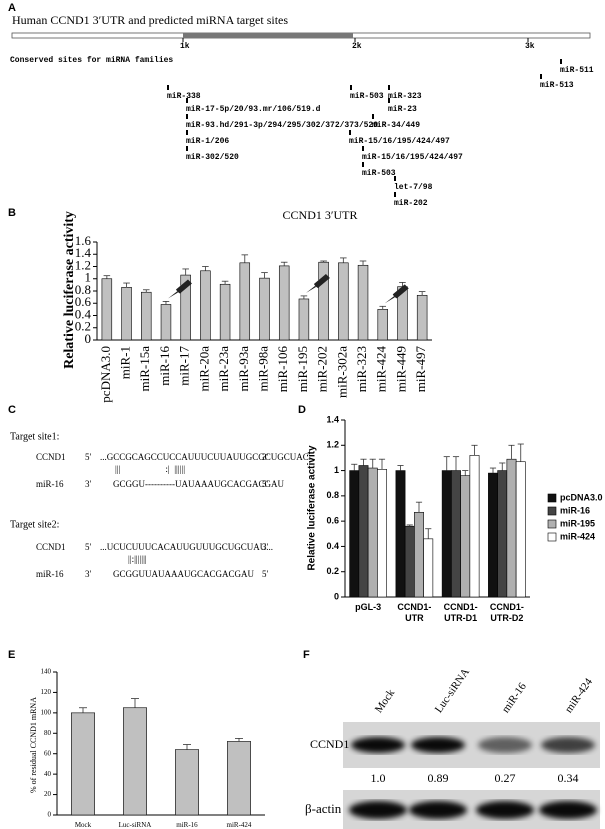 This screenshot has height=829, width=605. What do you see at coordinates (385, 701) in the screenshot?
I see `lane-label: Mock` at bounding box center [385, 701].